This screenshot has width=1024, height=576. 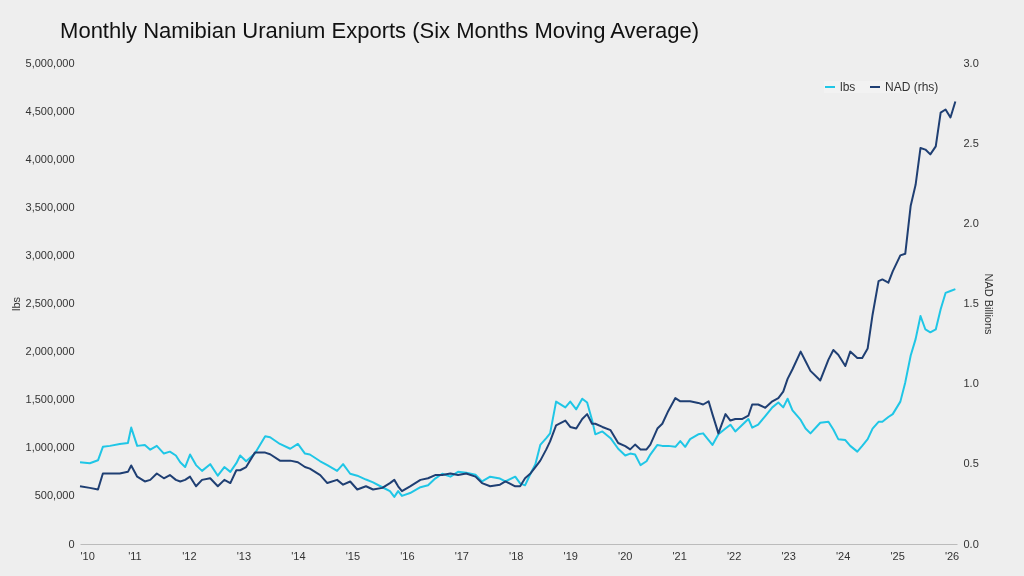 What do you see at coordinates (952, 555) in the screenshot?
I see `x-tick-label: '26` at bounding box center [952, 555].